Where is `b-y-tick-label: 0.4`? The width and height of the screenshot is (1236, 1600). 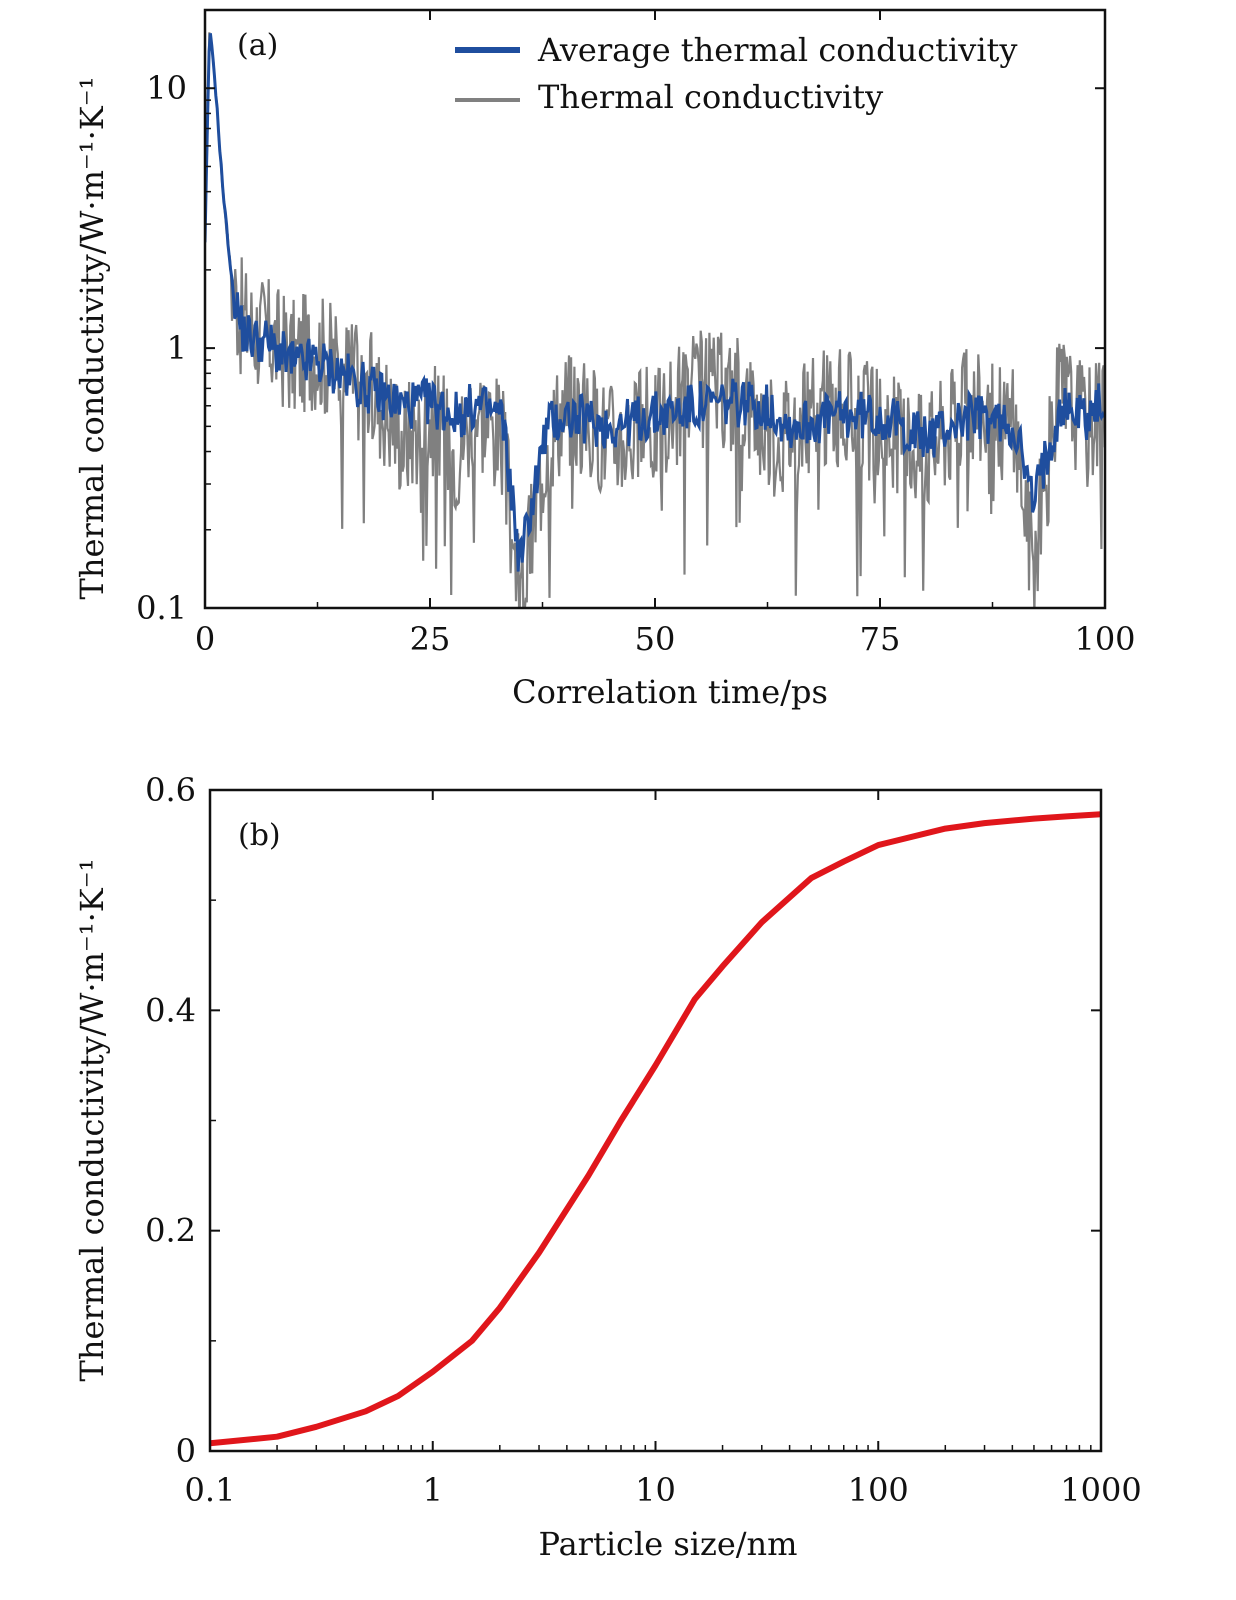
b-y-tick-label: 0.4 is located at coordinates (170, 1010).